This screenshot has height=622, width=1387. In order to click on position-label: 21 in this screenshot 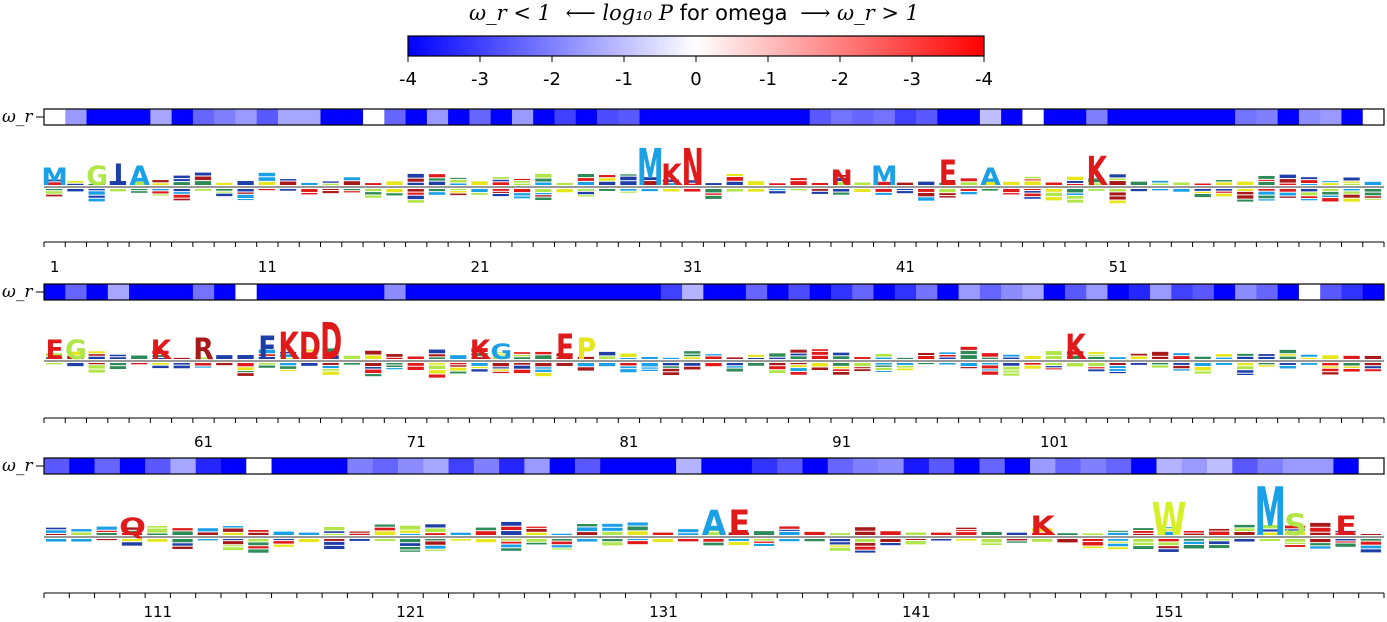, I will do `click(479, 267)`.